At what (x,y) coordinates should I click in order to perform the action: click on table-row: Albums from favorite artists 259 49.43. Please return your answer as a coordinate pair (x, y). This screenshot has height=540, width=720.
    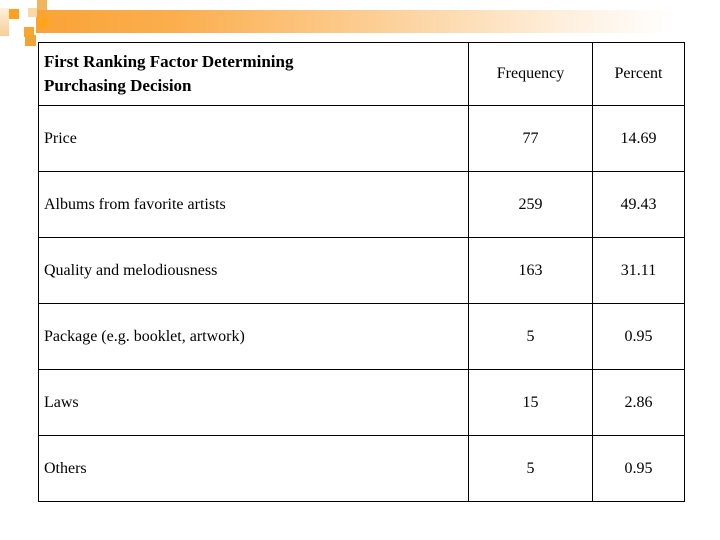
    Looking at the image, I should click on (361, 204).